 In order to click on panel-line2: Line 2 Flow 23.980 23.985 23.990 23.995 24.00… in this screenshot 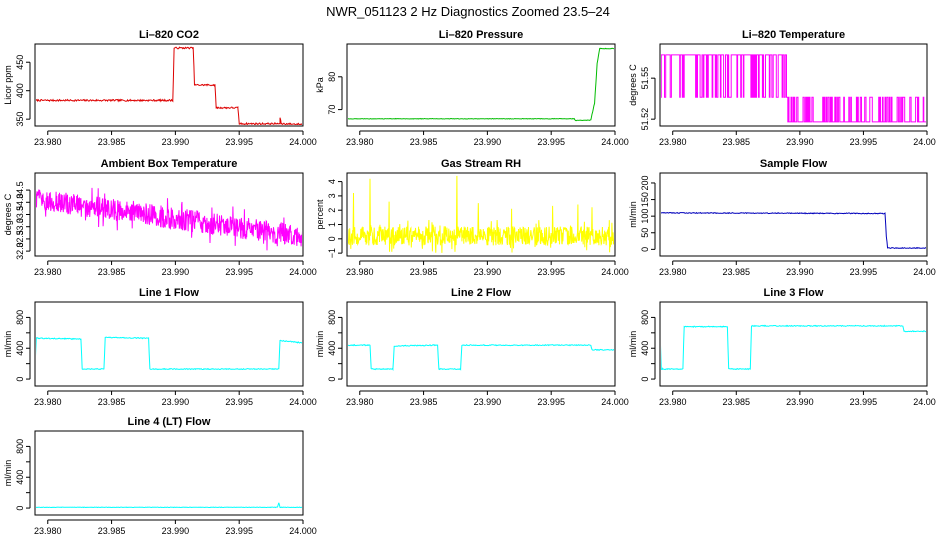, I will do `click(472, 347)`.